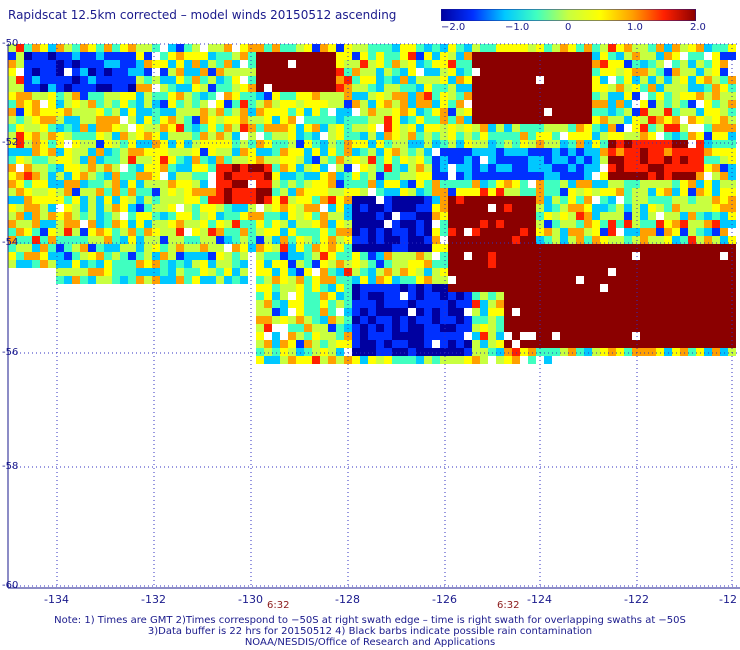 The height and width of the screenshot is (650, 740). What do you see at coordinates (10, 585) in the screenshot?
I see `lat-label: -60` at bounding box center [10, 585].